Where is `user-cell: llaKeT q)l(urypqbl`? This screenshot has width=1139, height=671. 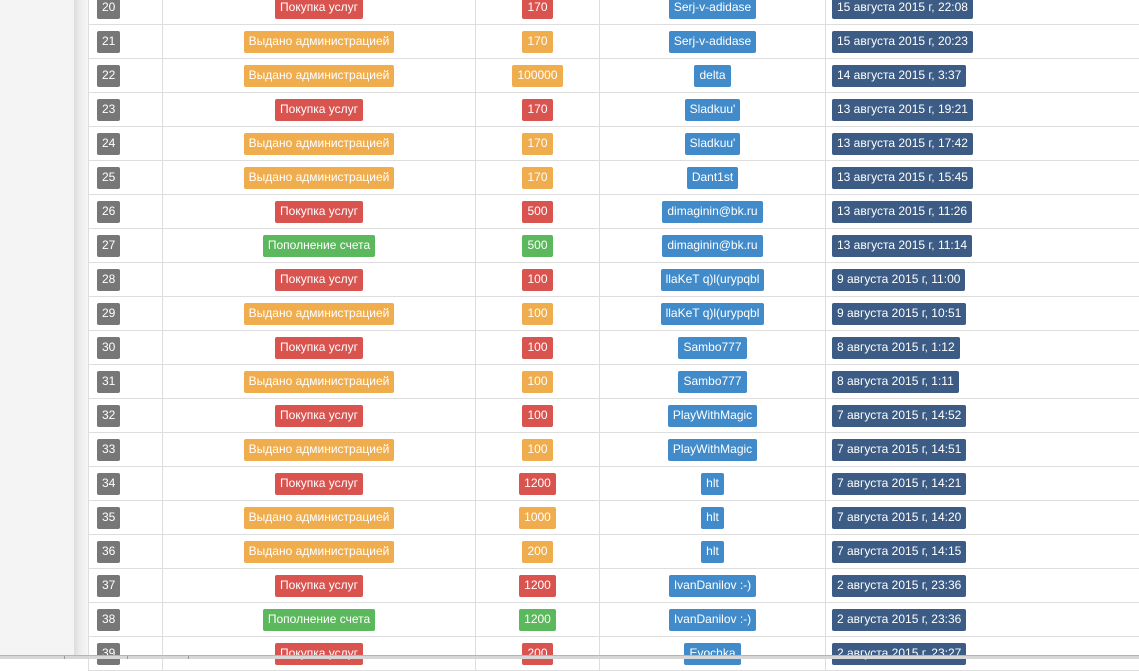
user-cell: llaKeT q)l(urypqbl is located at coordinates (713, 280).